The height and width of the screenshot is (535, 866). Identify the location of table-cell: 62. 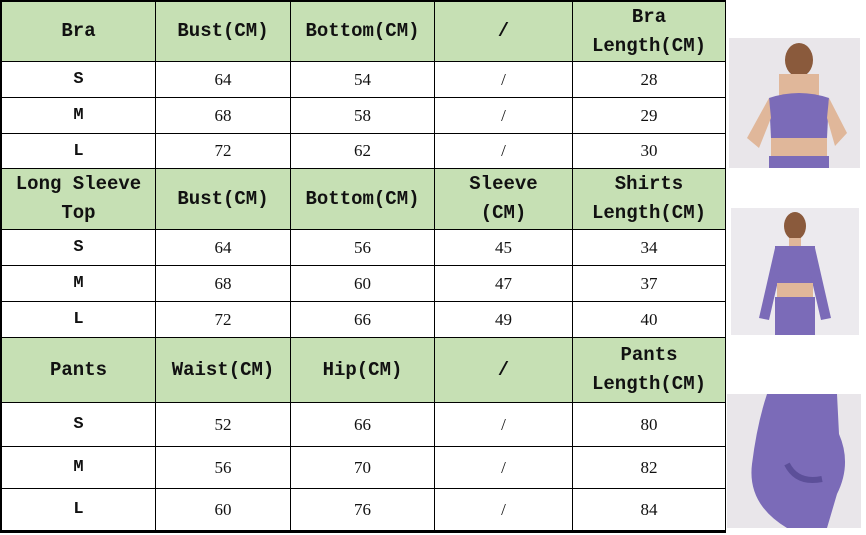
(363, 151).